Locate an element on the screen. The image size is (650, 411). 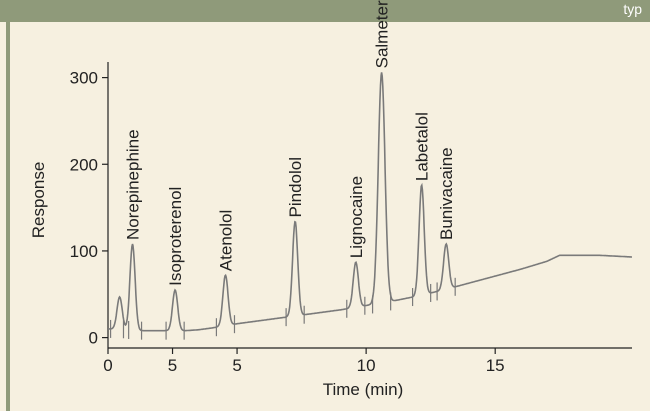
peak-label: Atenolol is located at coordinates (225, 240).